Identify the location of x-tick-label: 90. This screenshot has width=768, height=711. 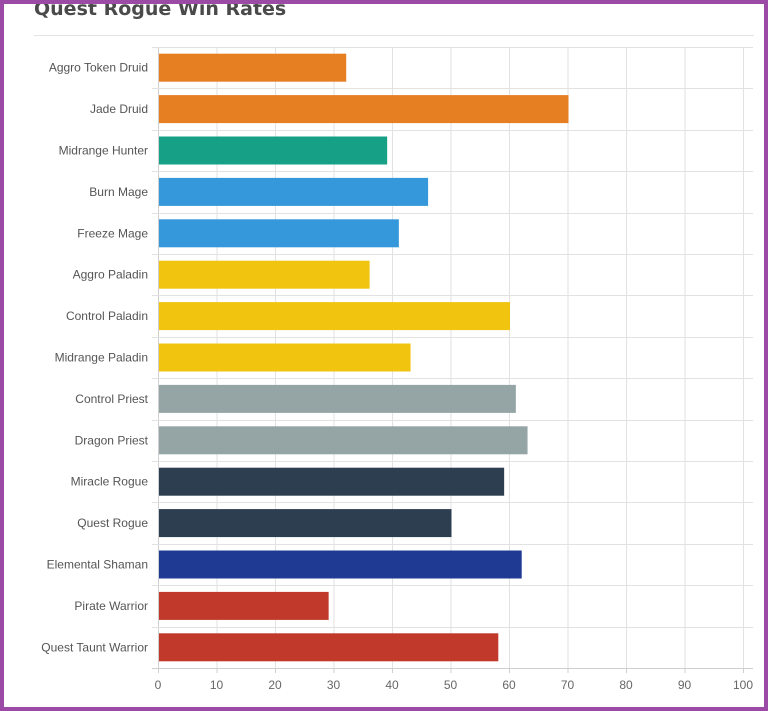
(685, 685).